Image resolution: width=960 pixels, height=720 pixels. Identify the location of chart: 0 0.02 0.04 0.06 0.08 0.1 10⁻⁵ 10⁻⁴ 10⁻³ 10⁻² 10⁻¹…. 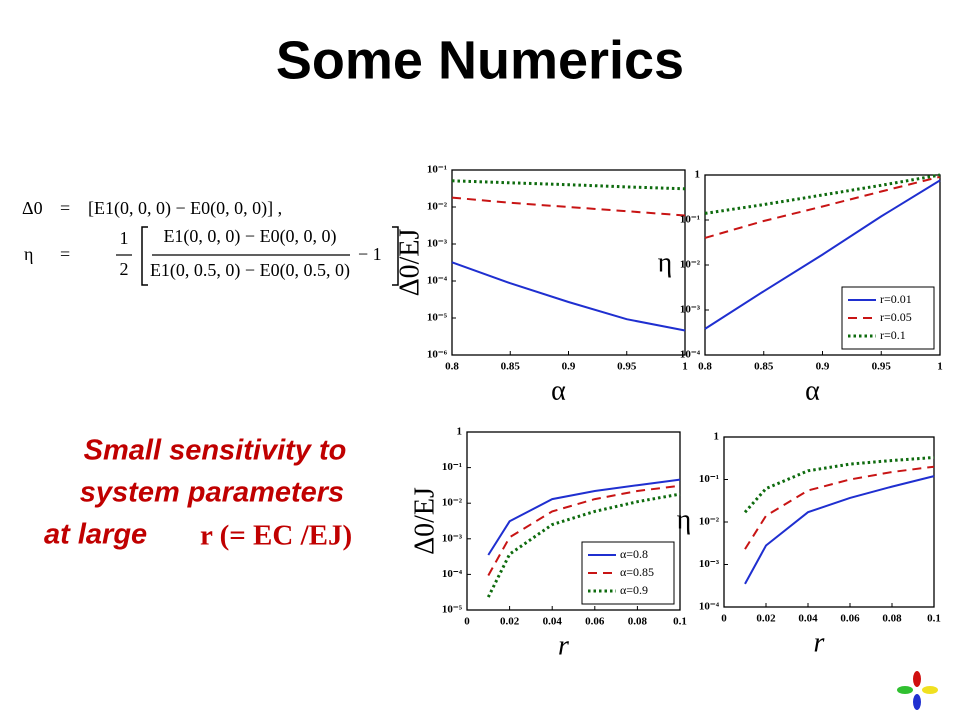
(547, 544).